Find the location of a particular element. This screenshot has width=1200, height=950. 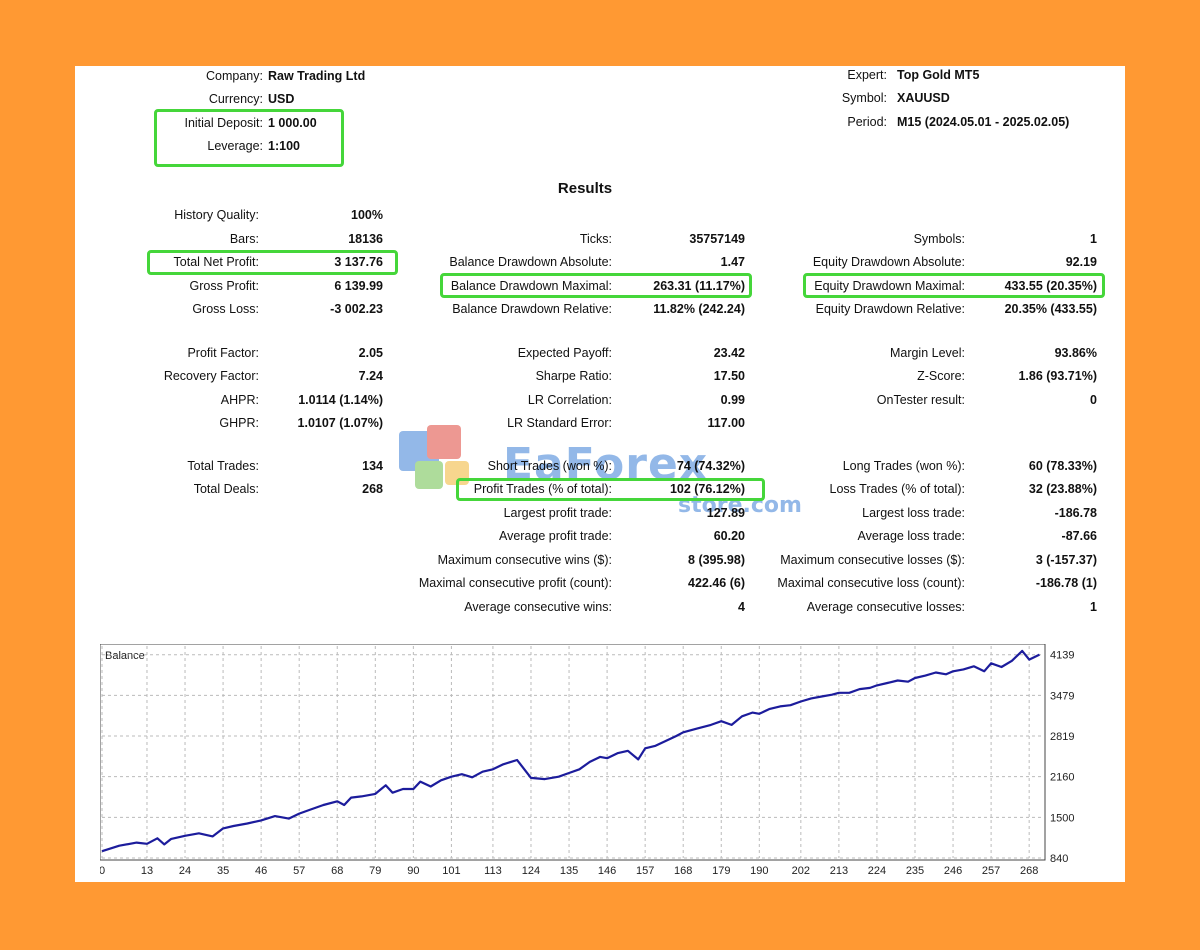

col1-stat-value: 100% is located at coordinates (367, 215).